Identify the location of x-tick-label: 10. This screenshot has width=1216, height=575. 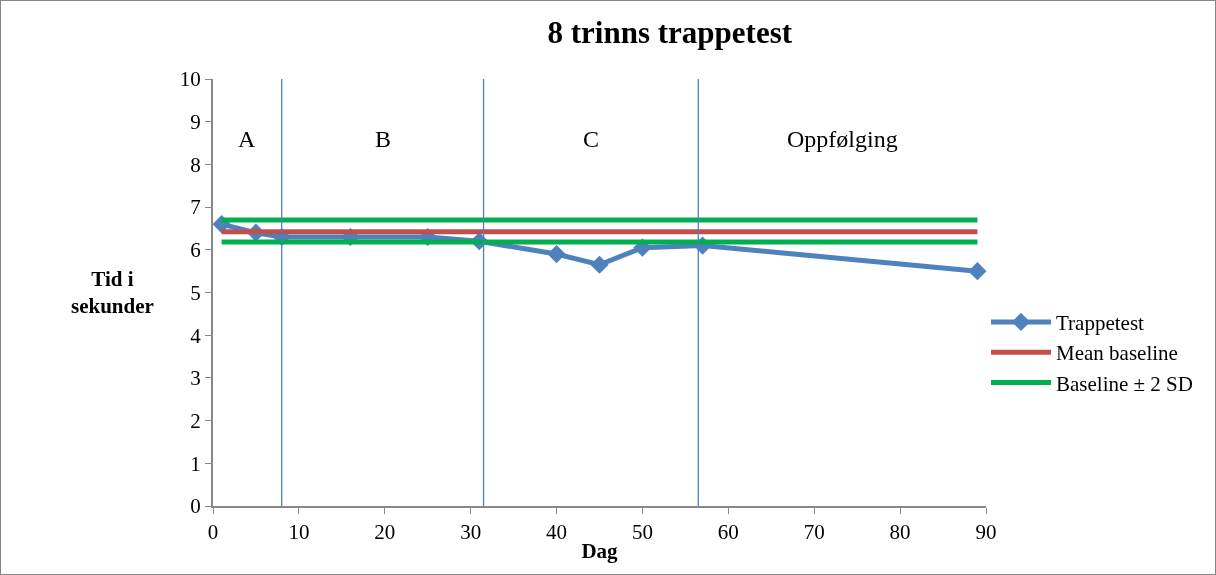
(299, 532).